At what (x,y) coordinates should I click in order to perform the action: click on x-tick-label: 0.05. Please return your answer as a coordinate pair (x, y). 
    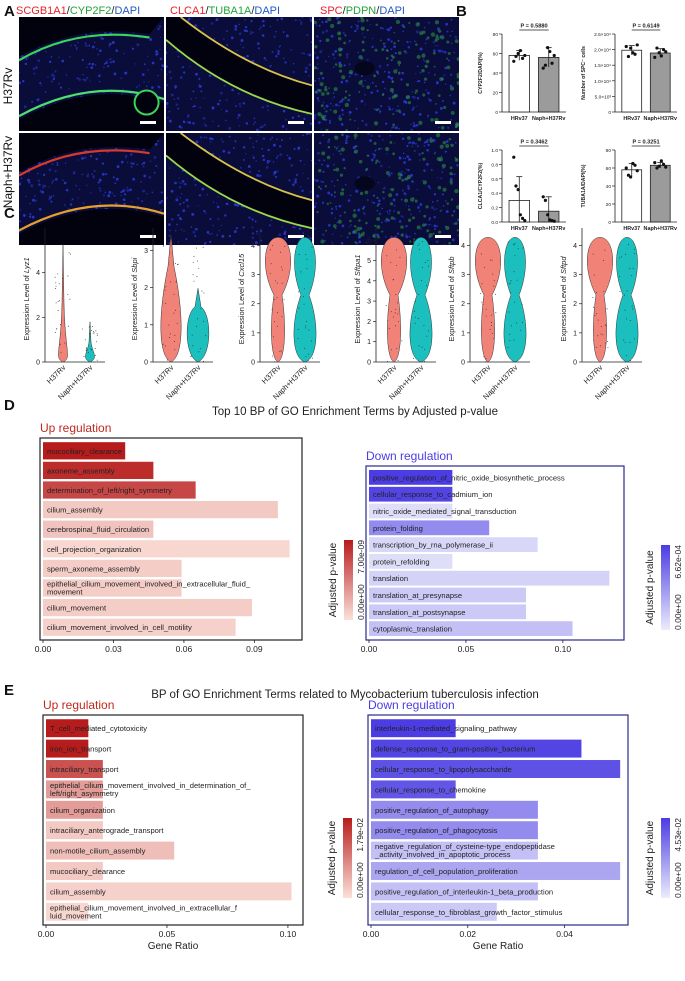
    Looking at the image, I should click on (167, 934).